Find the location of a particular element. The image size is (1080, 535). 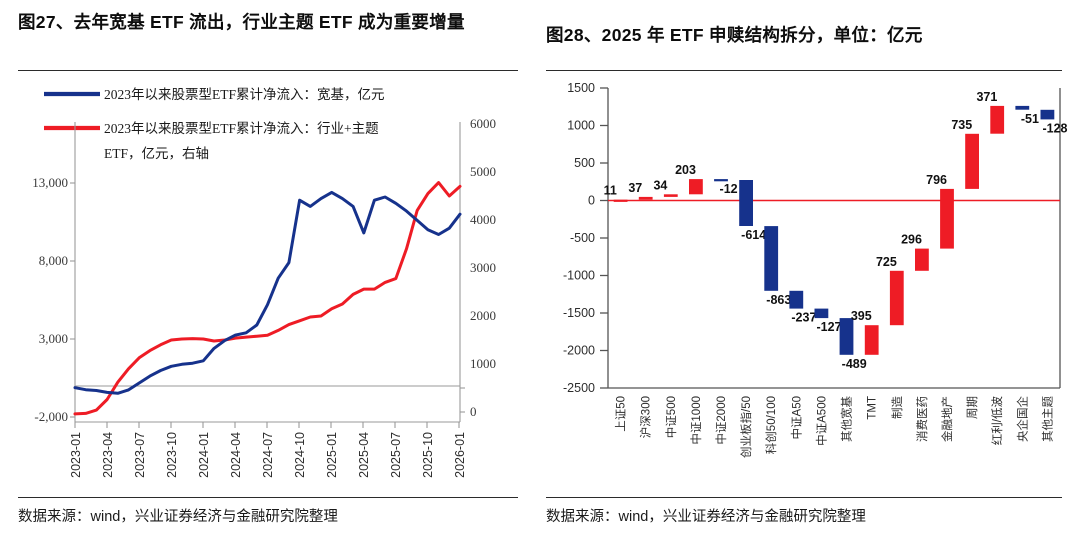

figure-28-source: 数据来源：wind，兴业证券经济与金融研究院整理 is located at coordinates (706, 517).